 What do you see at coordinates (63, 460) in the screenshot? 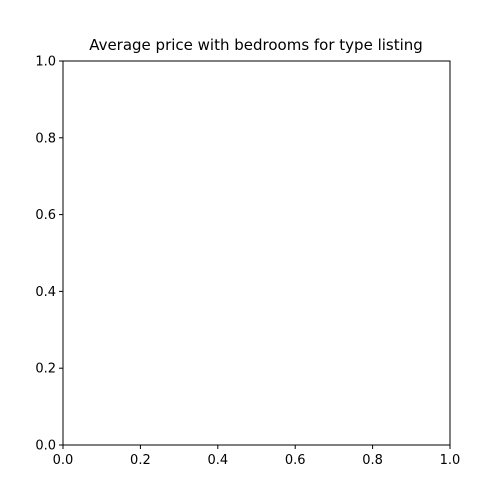
I see `x-tick-label: 0.0` at bounding box center [63, 460].